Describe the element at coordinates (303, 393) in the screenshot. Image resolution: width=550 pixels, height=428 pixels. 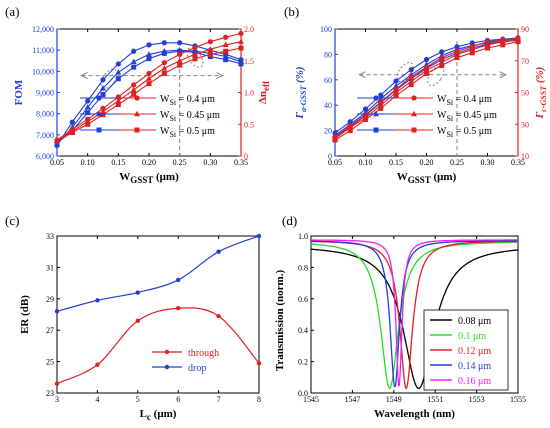
I see `panel-d-y-tick-label: 0.0` at that location.